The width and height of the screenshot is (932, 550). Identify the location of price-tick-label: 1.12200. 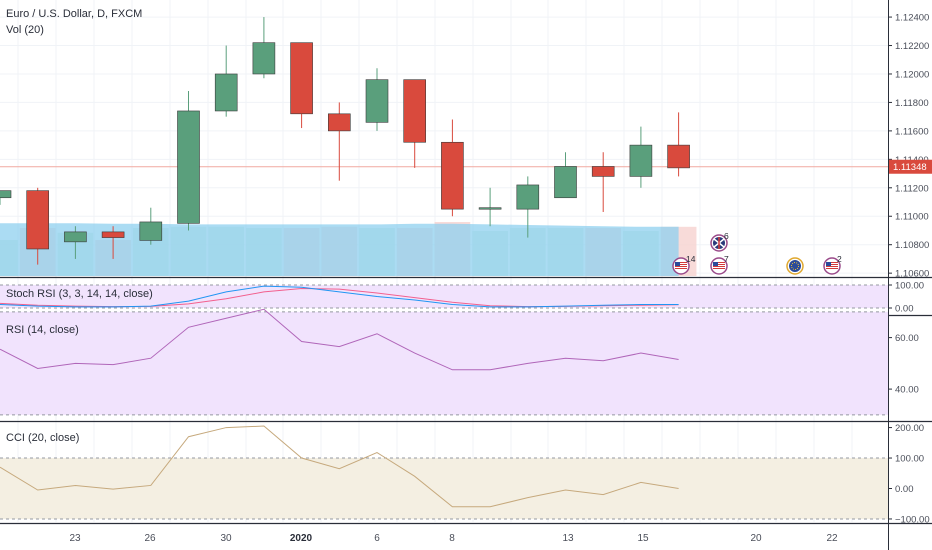
(912, 46).